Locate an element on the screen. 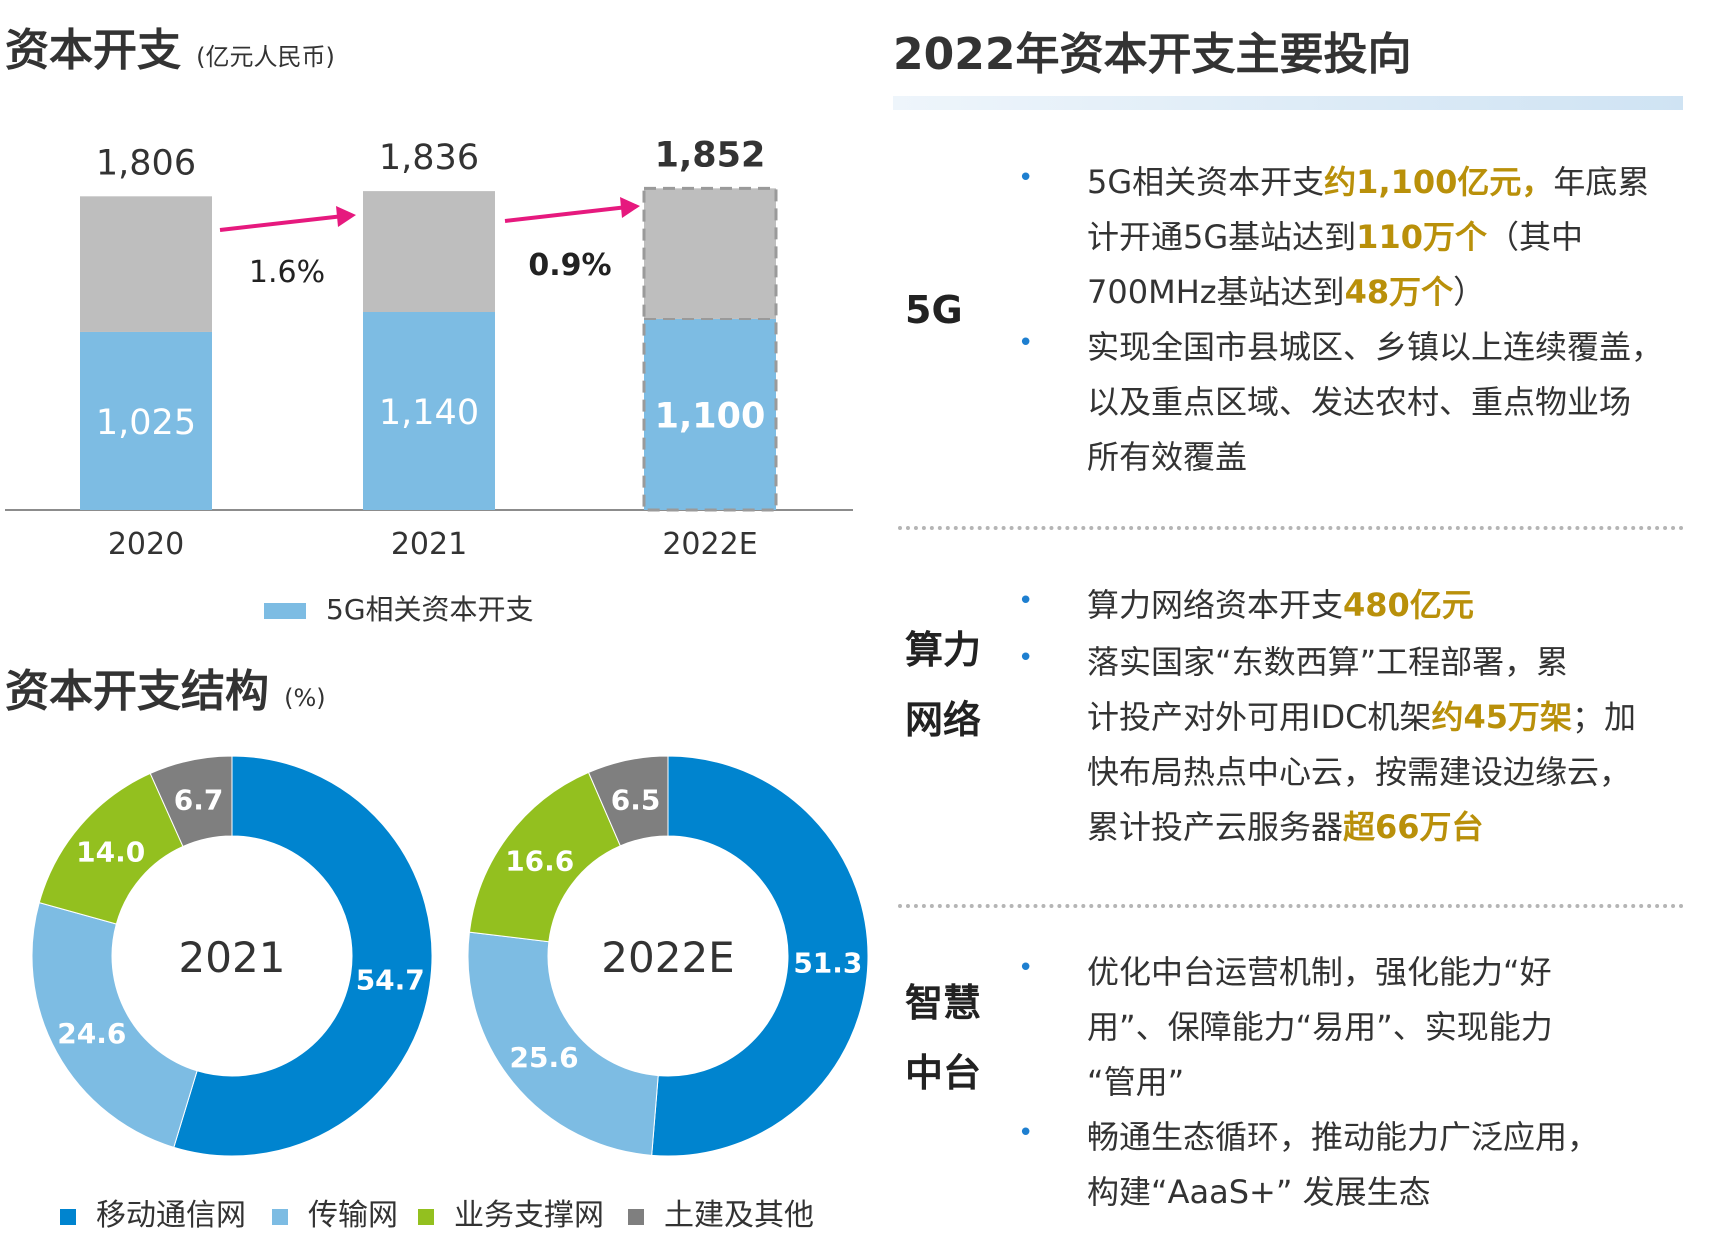 The width and height of the screenshot is (1724, 1250). donut-center-label: 2021 is located at coordinates (232, 957).